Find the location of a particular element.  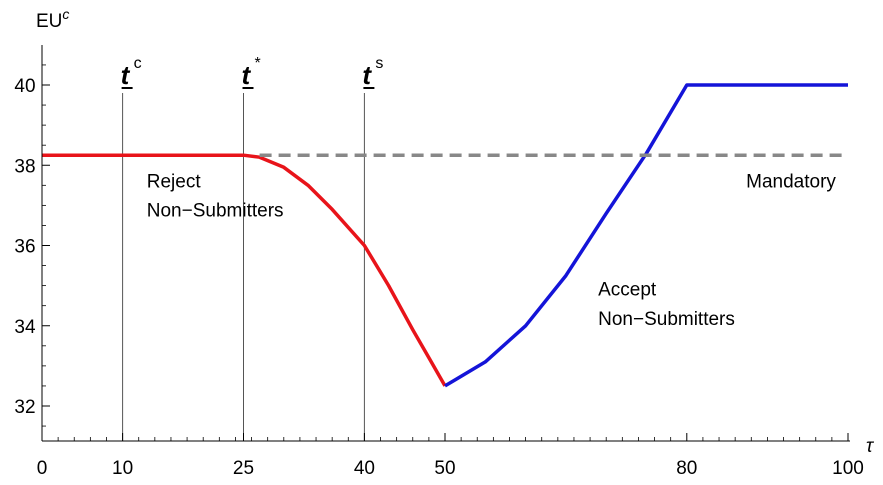

x-tick-label: 0 is located at coordinates (42, 468).